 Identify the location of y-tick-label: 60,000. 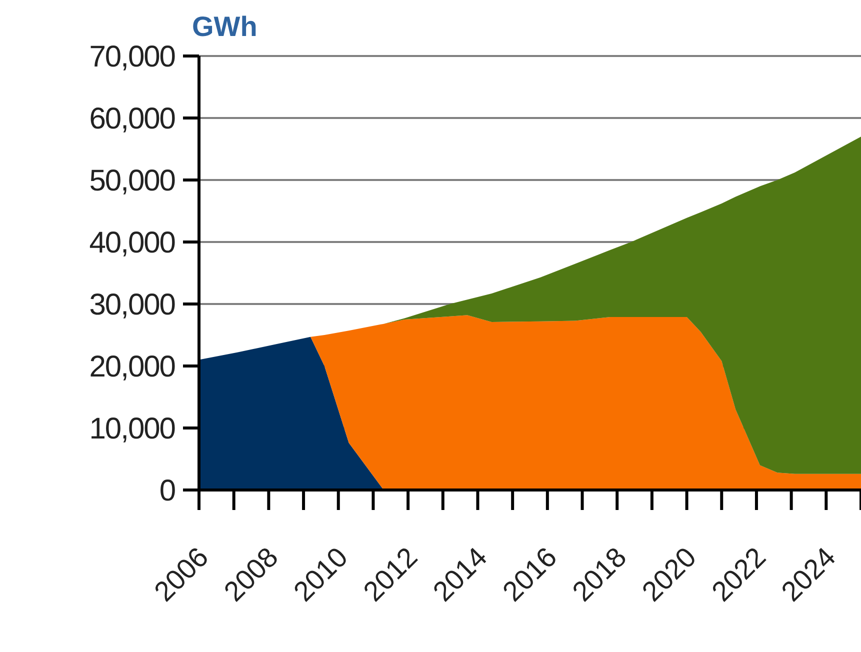
(132, 119).